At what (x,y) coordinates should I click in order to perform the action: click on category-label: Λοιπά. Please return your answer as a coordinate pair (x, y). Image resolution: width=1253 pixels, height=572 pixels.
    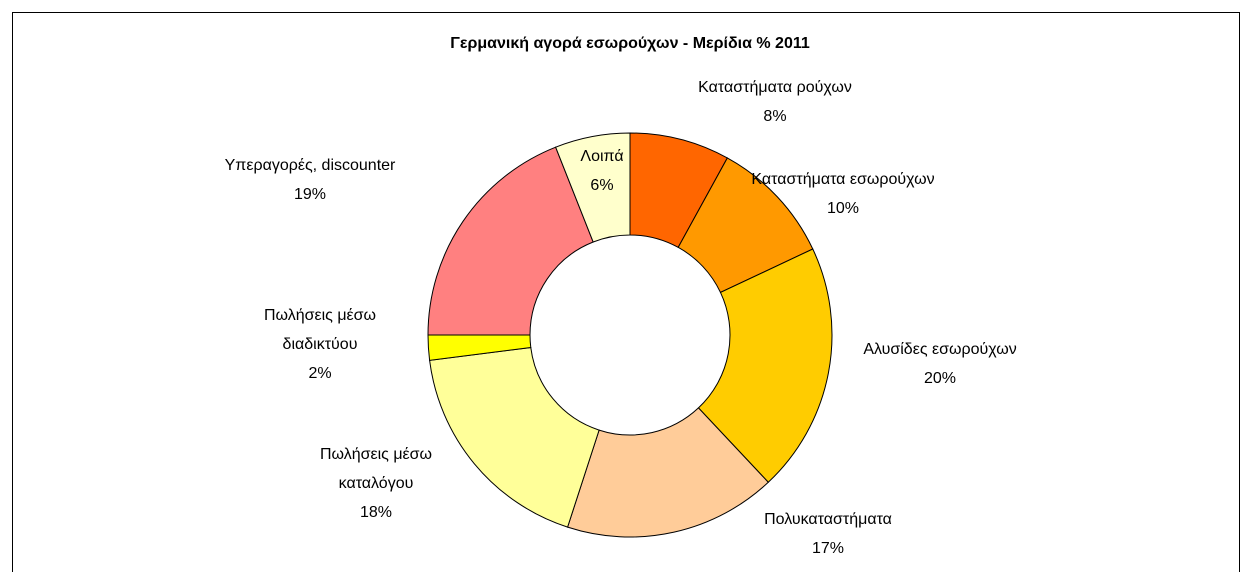
    Looking at the image, I should click on (602, 156).